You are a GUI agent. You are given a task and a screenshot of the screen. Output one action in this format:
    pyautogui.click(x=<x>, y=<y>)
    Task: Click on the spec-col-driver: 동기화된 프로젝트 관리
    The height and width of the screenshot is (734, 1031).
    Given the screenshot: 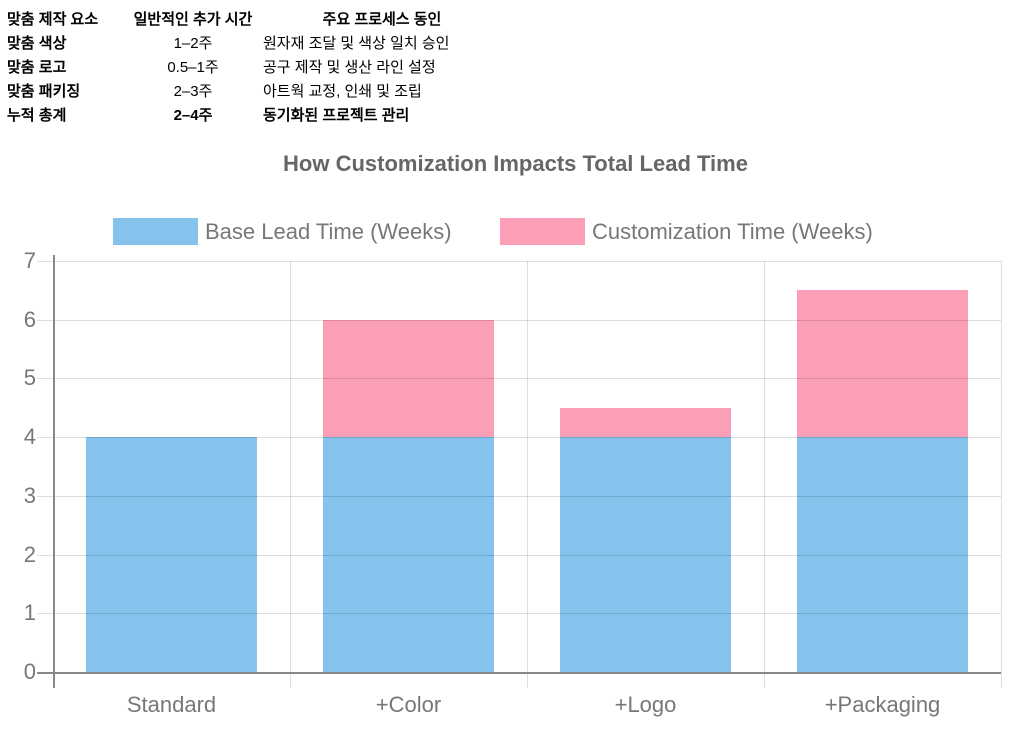 What is the action you would take?
    pyautogui.click(x=336, y=115)
    